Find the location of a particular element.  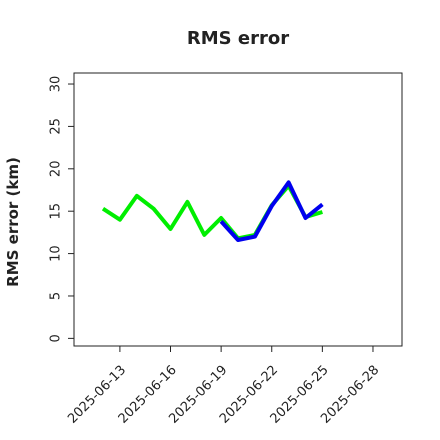

y-tick-label: 5 is located at coordinates (56, 296).